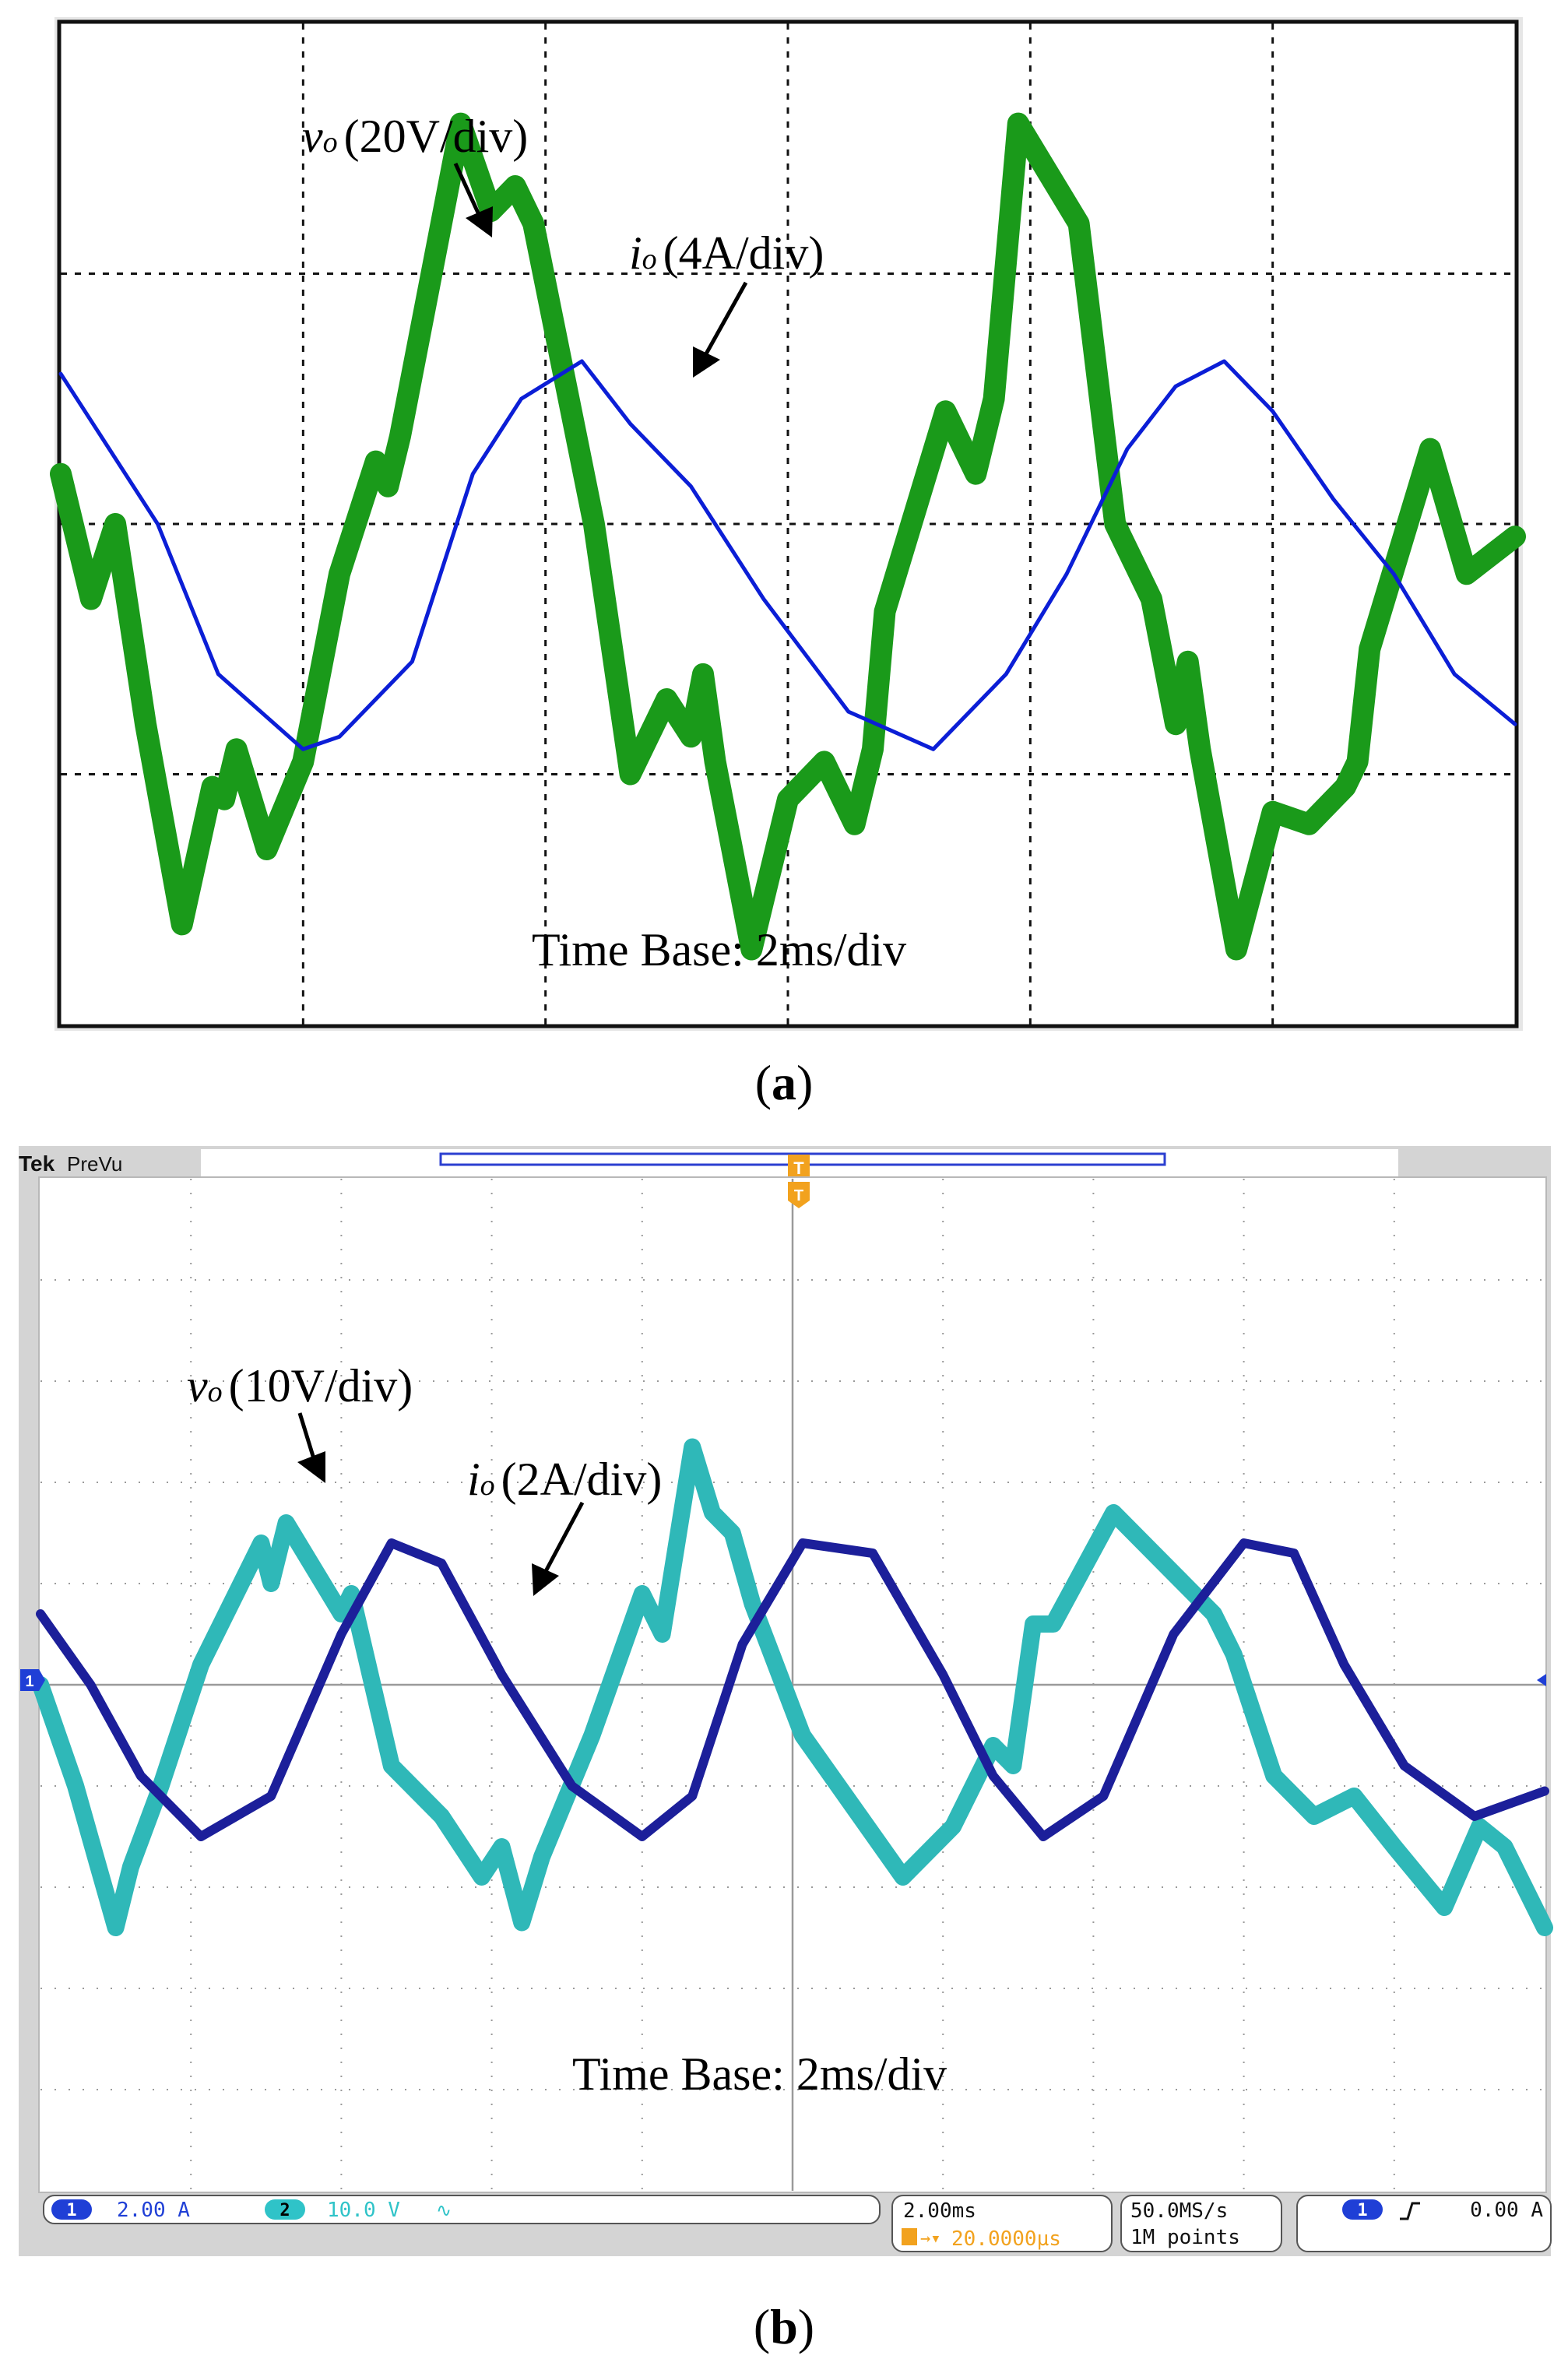 The width and height of the screenshot is (1568, 2373). I want to click on panel-a-voltage-arrow, so click(468, 191).